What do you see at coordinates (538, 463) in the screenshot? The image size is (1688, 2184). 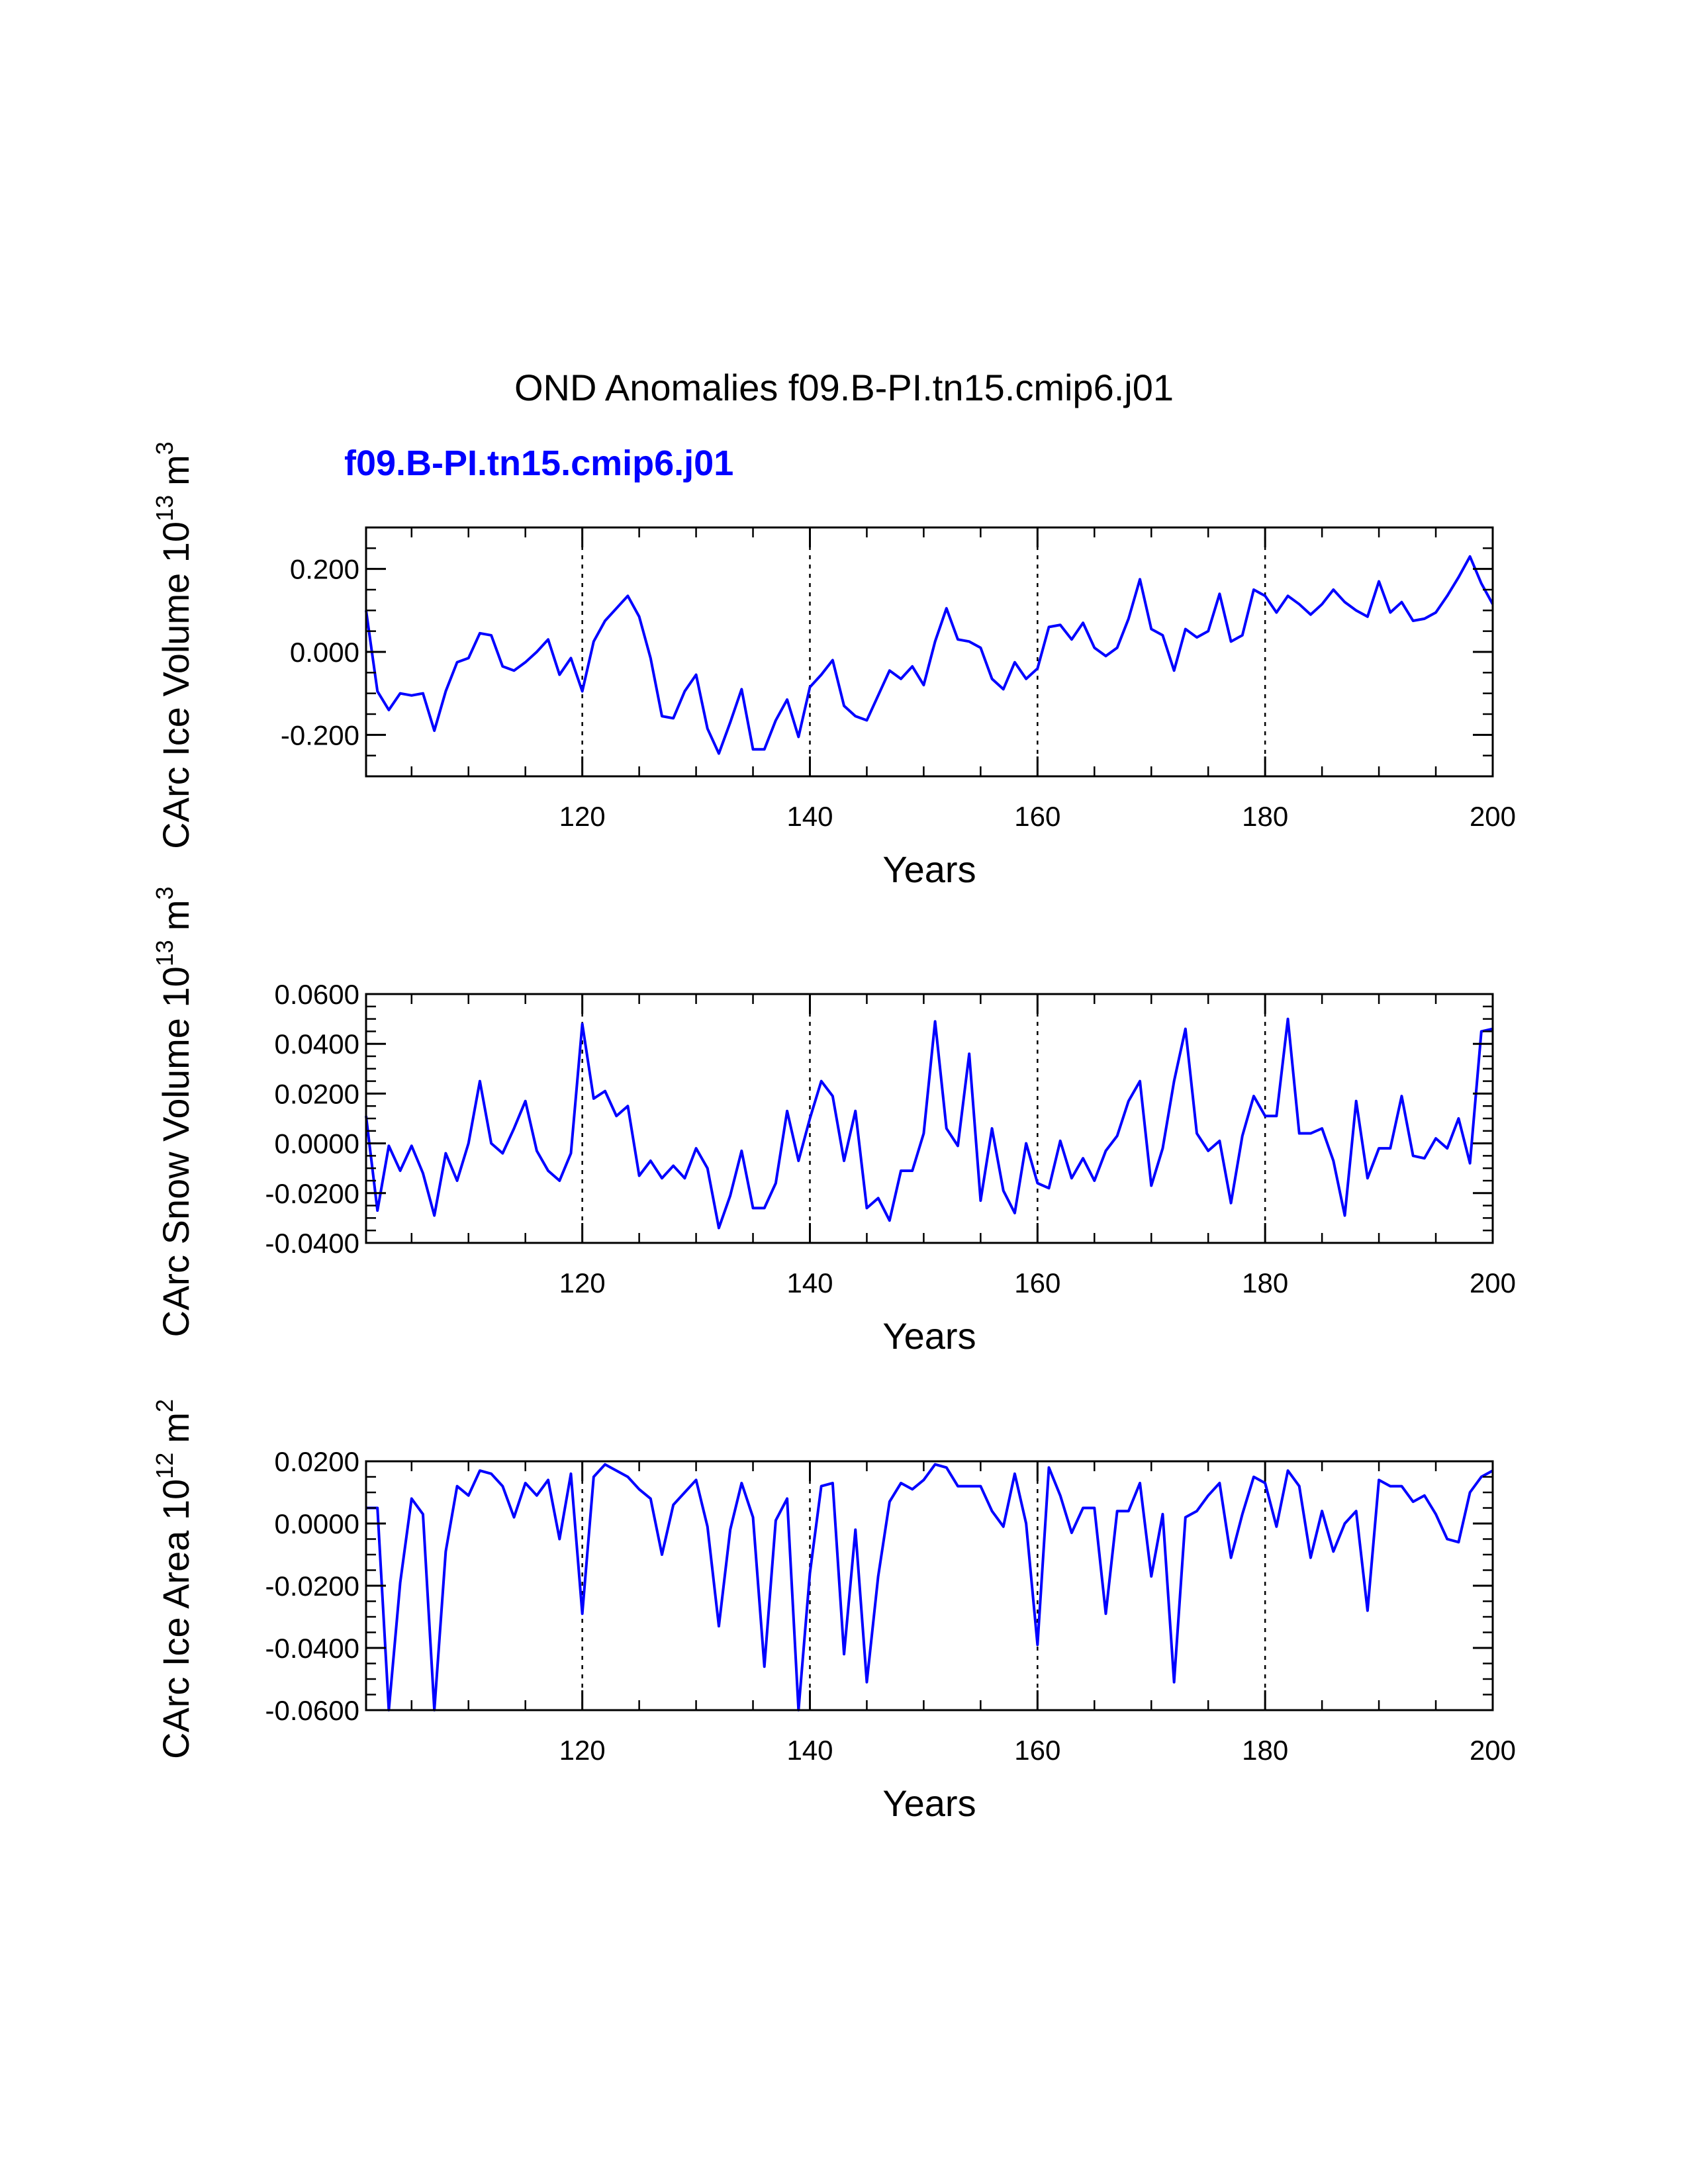 I see `figure-subtitle: f09.B-PI.tn15.cmip6.j01` at bounding box center [538, 463].